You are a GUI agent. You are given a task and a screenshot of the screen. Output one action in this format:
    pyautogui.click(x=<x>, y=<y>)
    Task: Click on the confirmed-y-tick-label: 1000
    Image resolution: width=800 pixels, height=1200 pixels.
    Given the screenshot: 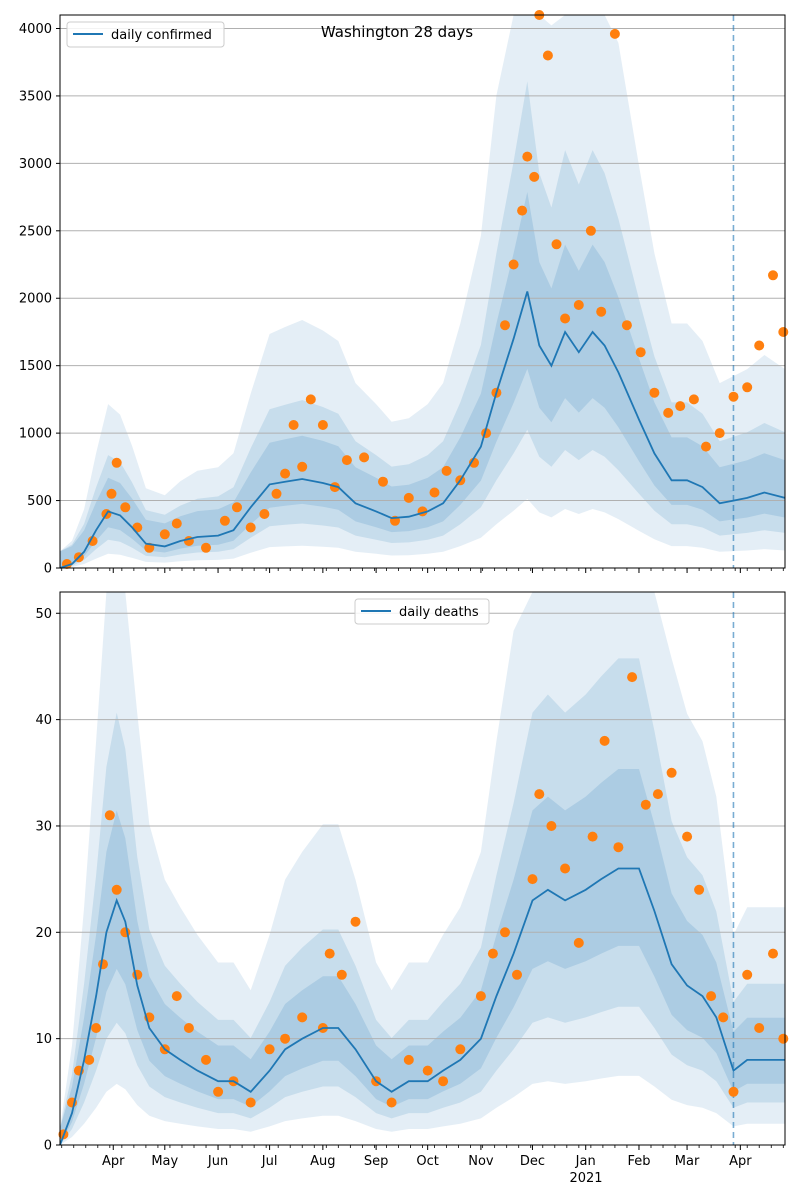 What is the action you would take?
    pyautogui.click(x=35, y=434)
    